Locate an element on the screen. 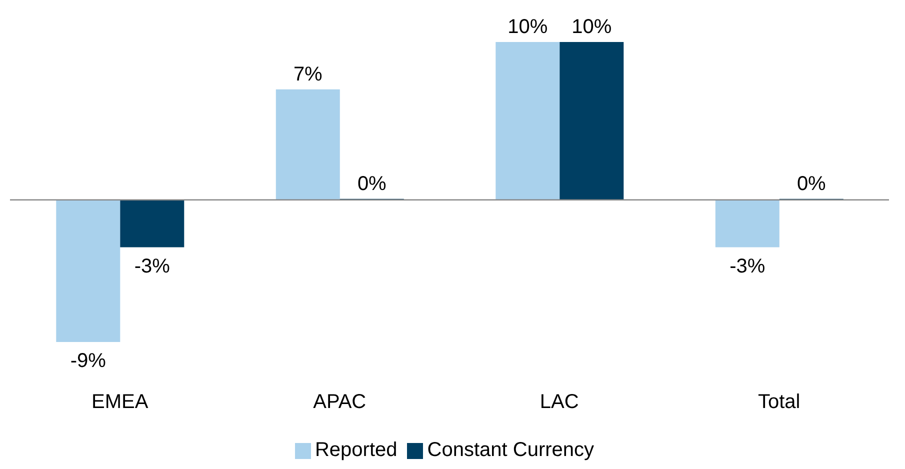 This screenshot has width=905, height=469. legend-label: Constant Currency is located at coordinates (510, 450).